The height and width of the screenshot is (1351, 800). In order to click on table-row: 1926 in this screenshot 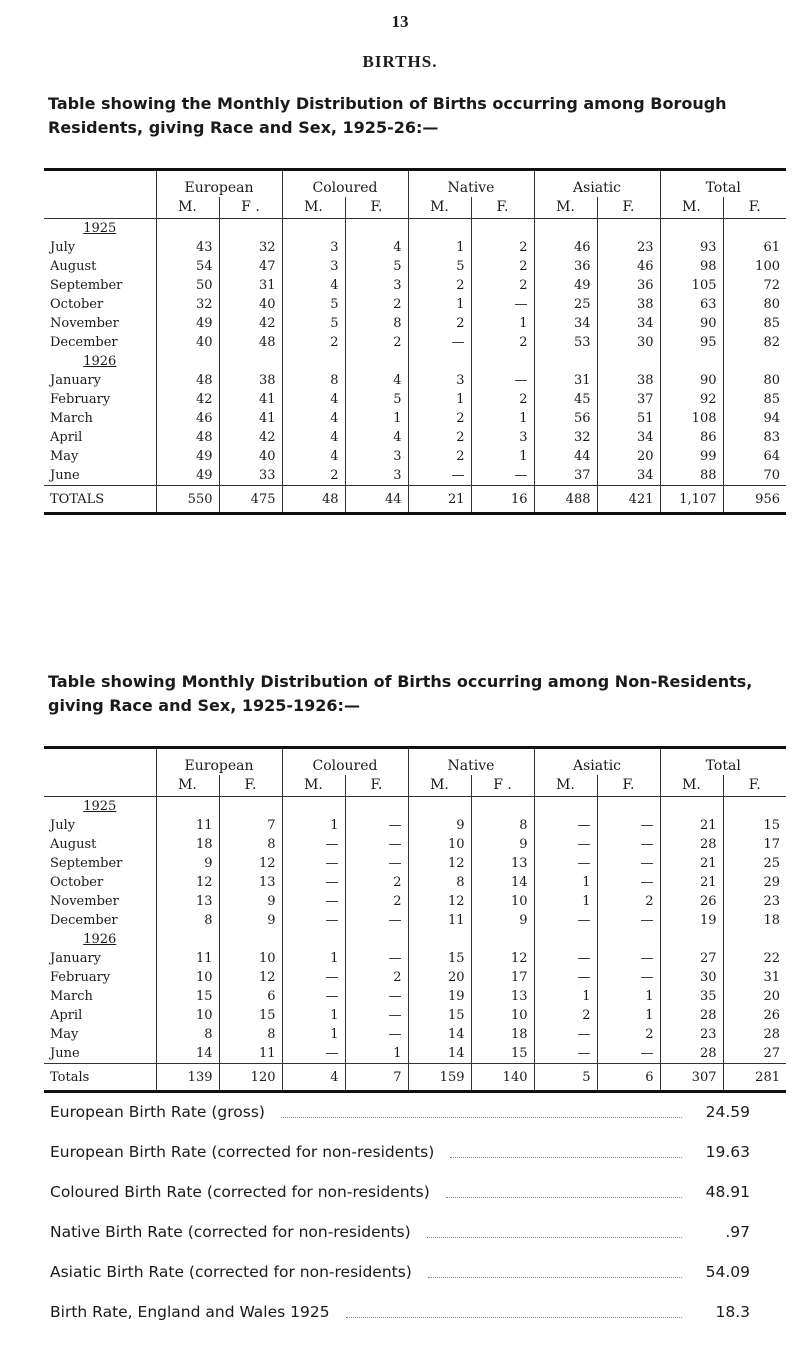, I will do `click(415, 939)`.